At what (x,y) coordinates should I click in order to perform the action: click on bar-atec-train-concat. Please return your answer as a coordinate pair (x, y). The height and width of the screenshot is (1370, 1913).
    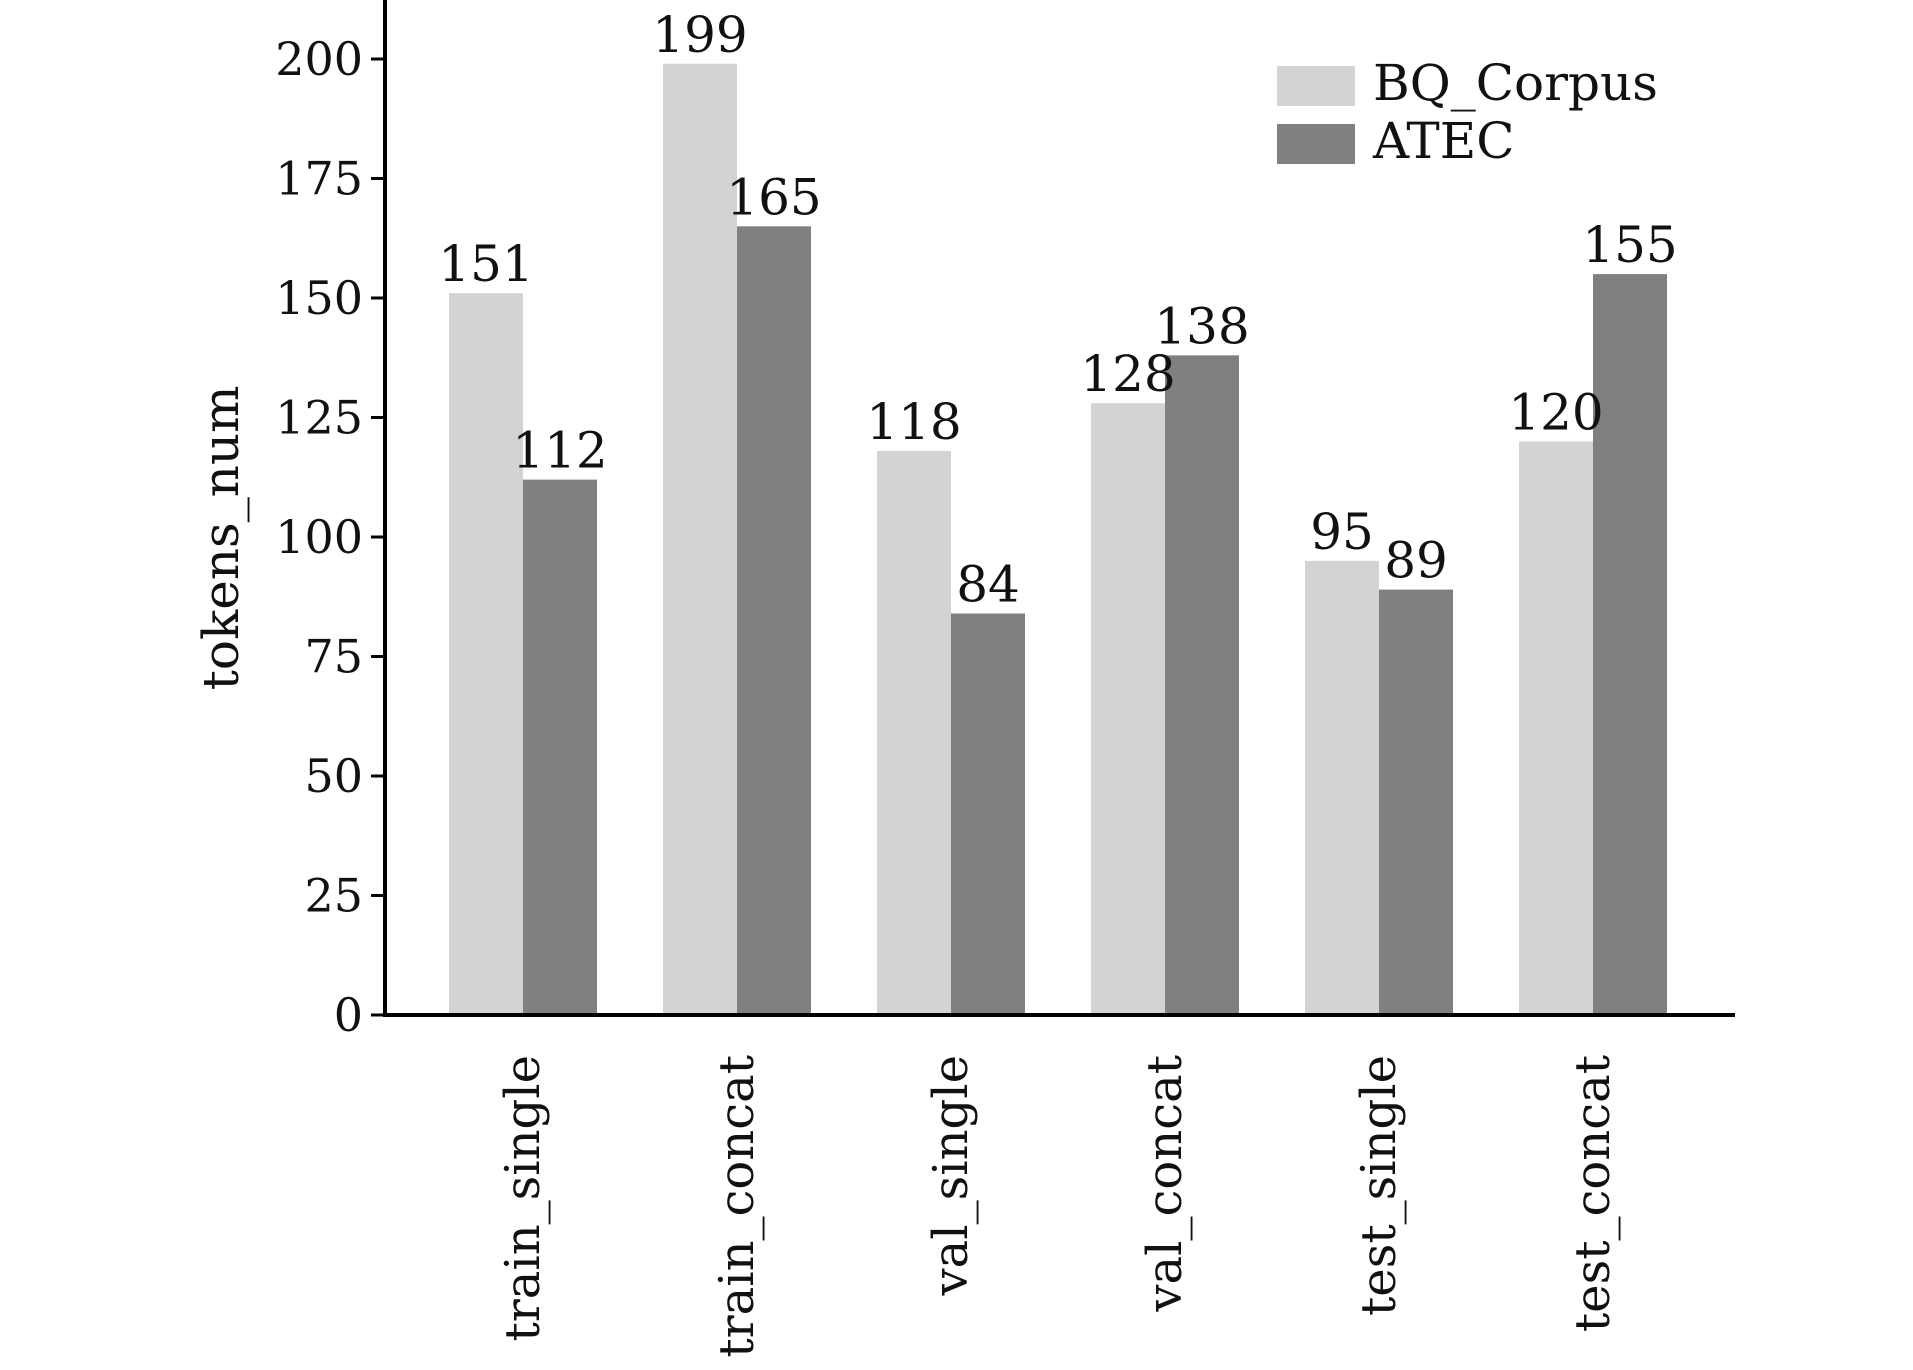
    Looking at the image, I should click on (774, 621).